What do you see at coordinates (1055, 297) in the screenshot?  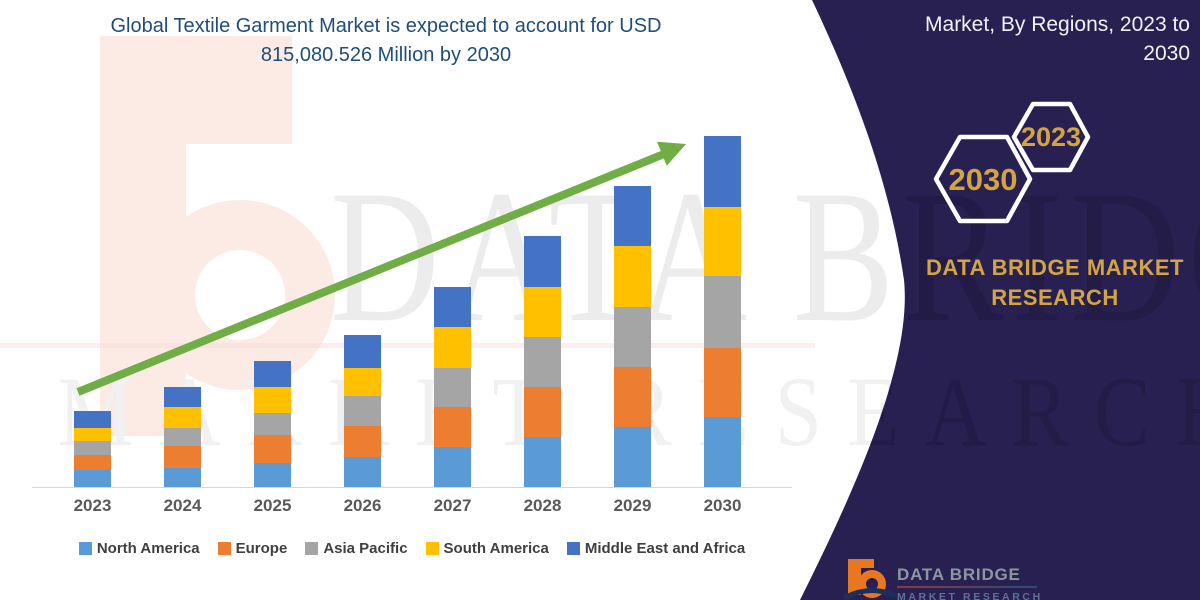 I see `brand-text-line2: RESEARCH` at bounding box center [1055, 297].